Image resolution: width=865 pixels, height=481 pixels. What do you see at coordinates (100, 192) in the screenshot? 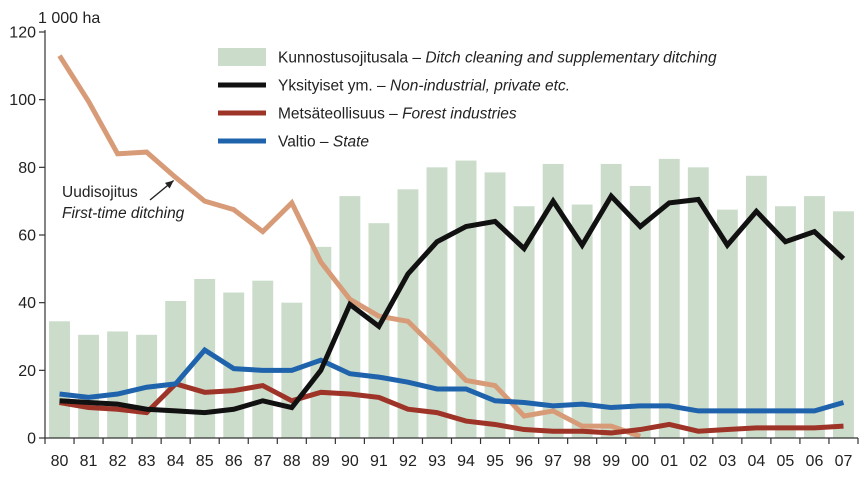
I see `annotation-label-fi: Uudisojitus` at bounding box center [100, 192].